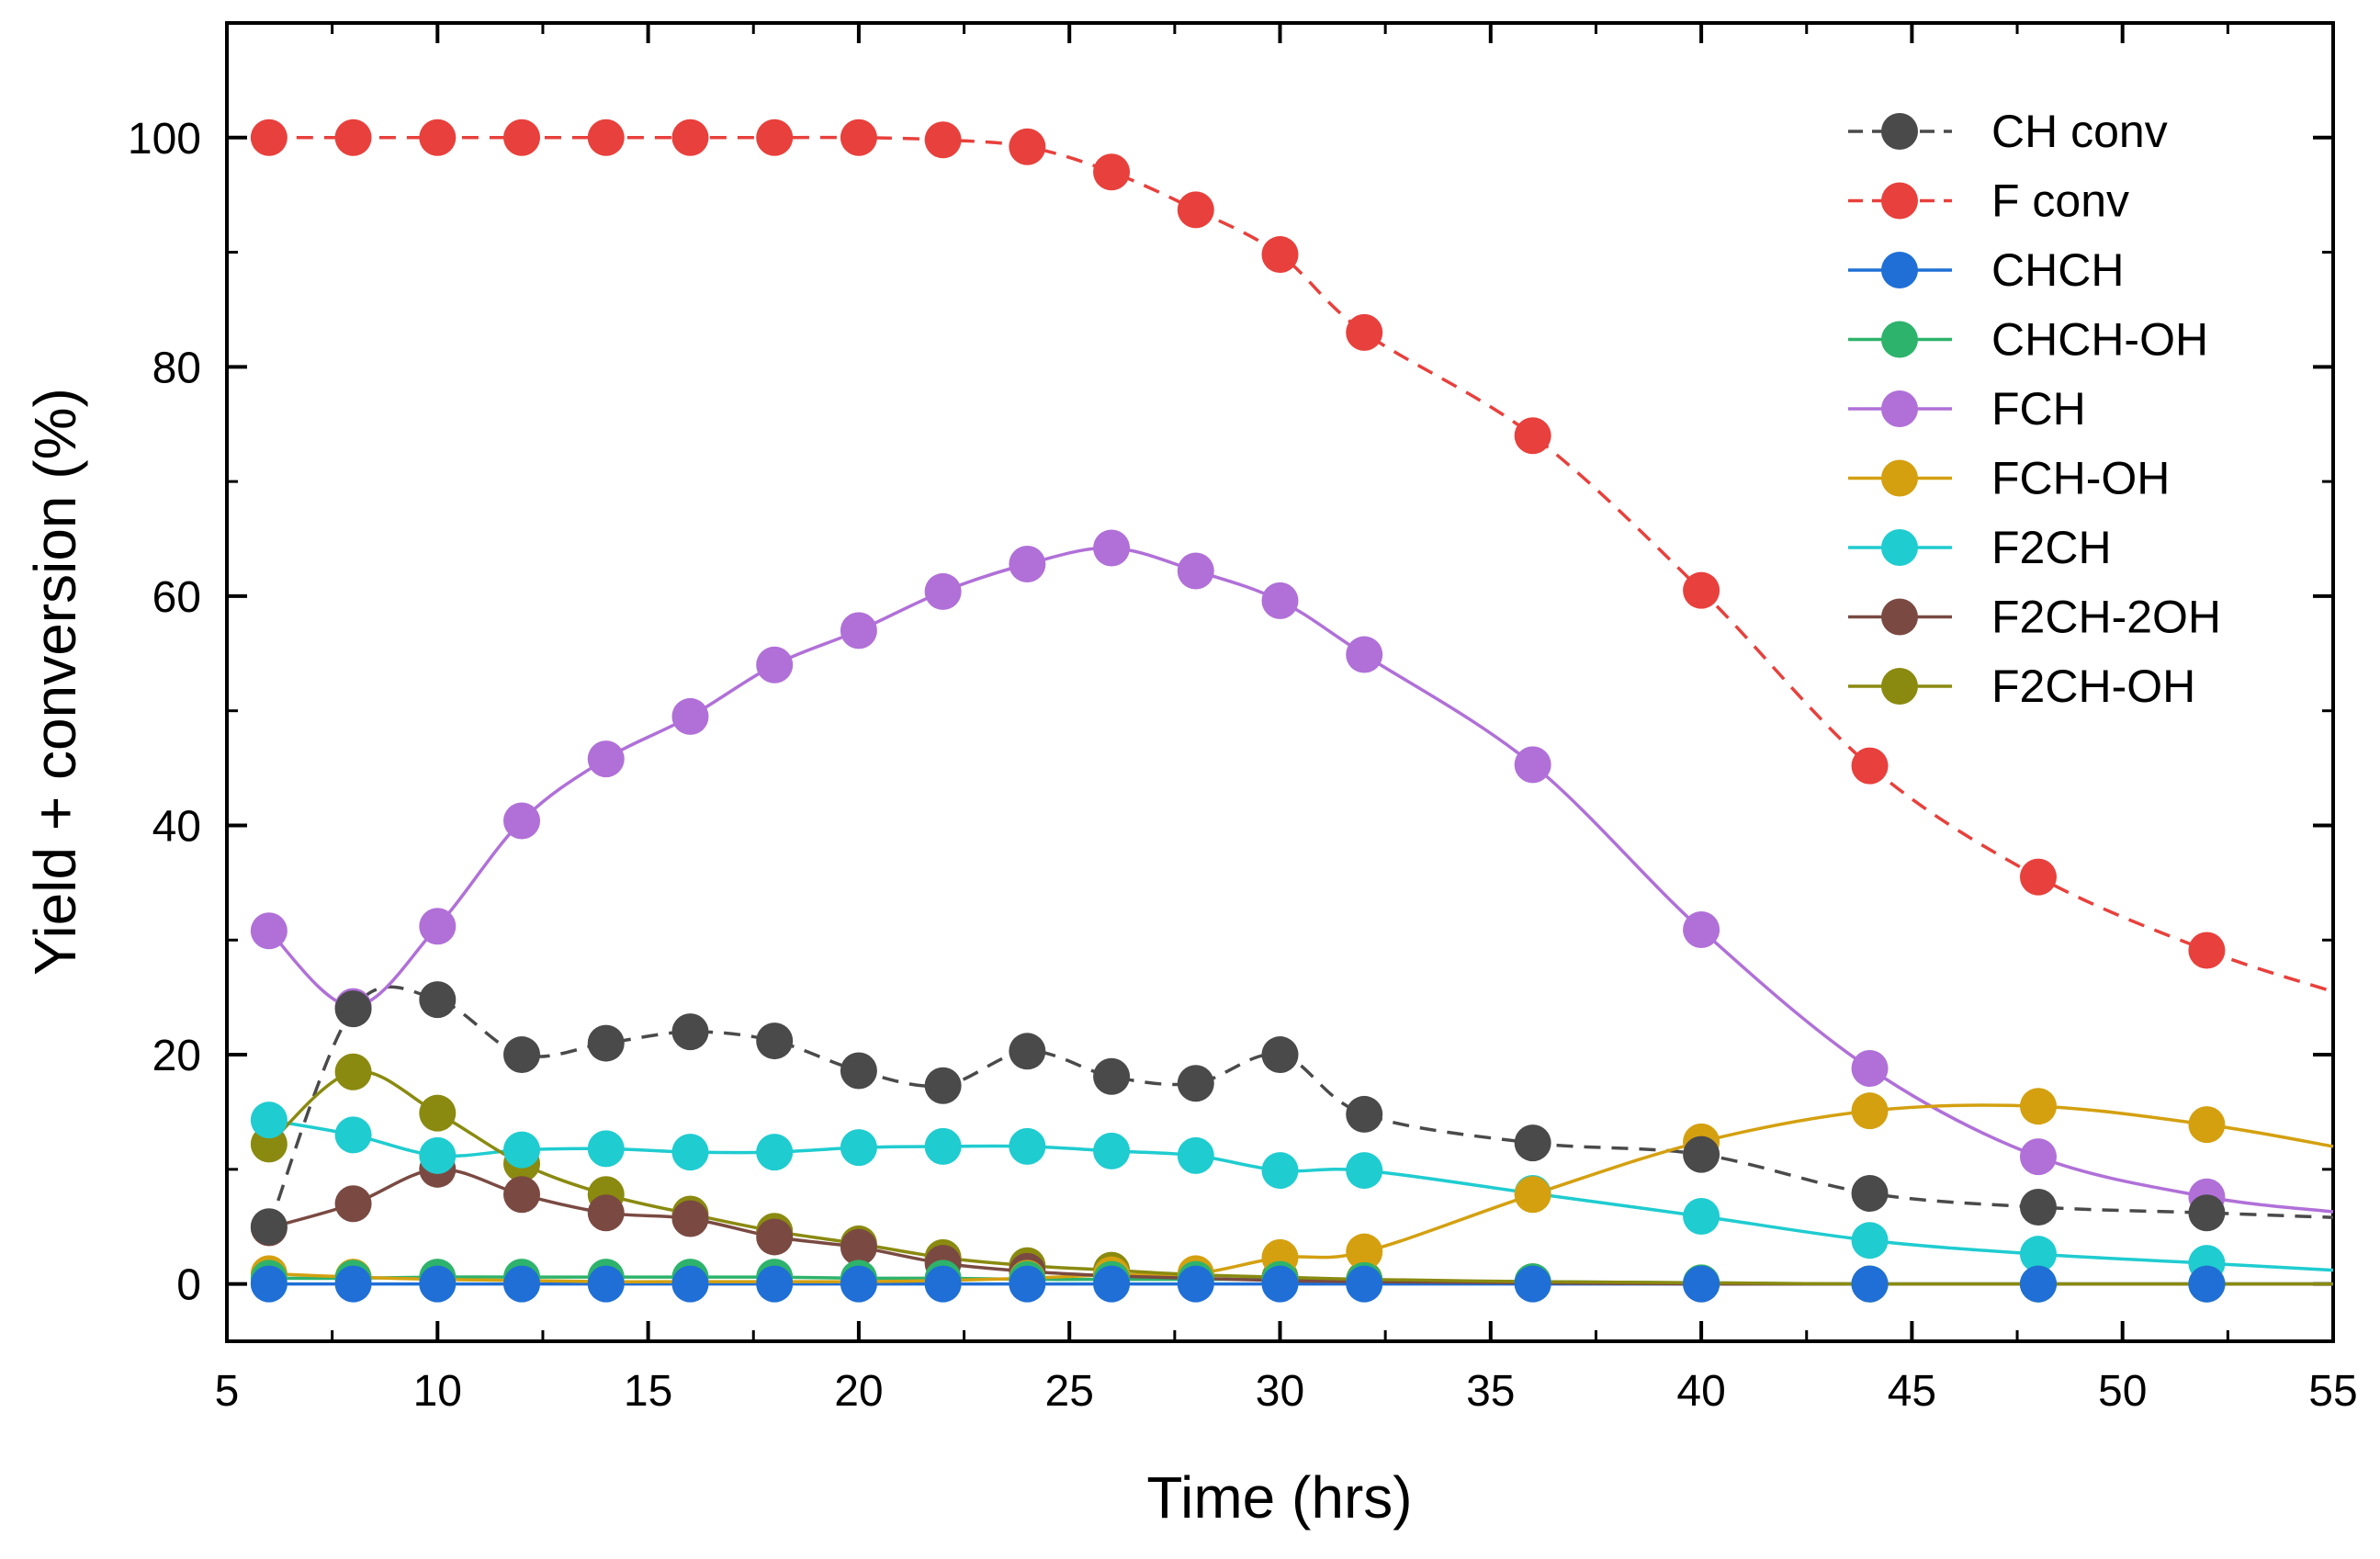  What do you see at coordinates (2079, 131) in the screenshot?
I see `legend-label-ch-conv: CH conv` at bounding box center [2079, 131].